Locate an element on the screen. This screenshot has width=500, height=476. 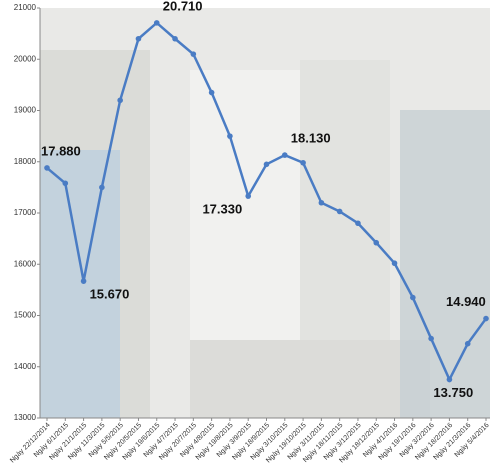
y-tick-label: 16000 is located at coordinates (25, 263).